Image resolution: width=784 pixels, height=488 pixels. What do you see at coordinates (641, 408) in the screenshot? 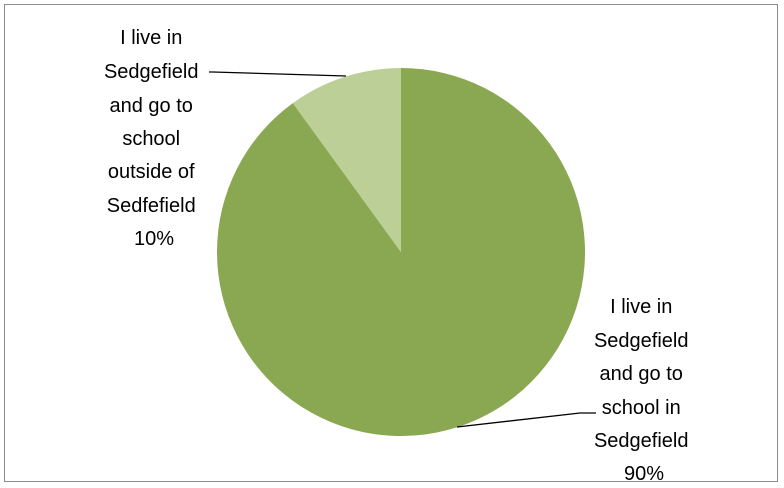
I see `label-line: school in` at bounding box center [641, 408].